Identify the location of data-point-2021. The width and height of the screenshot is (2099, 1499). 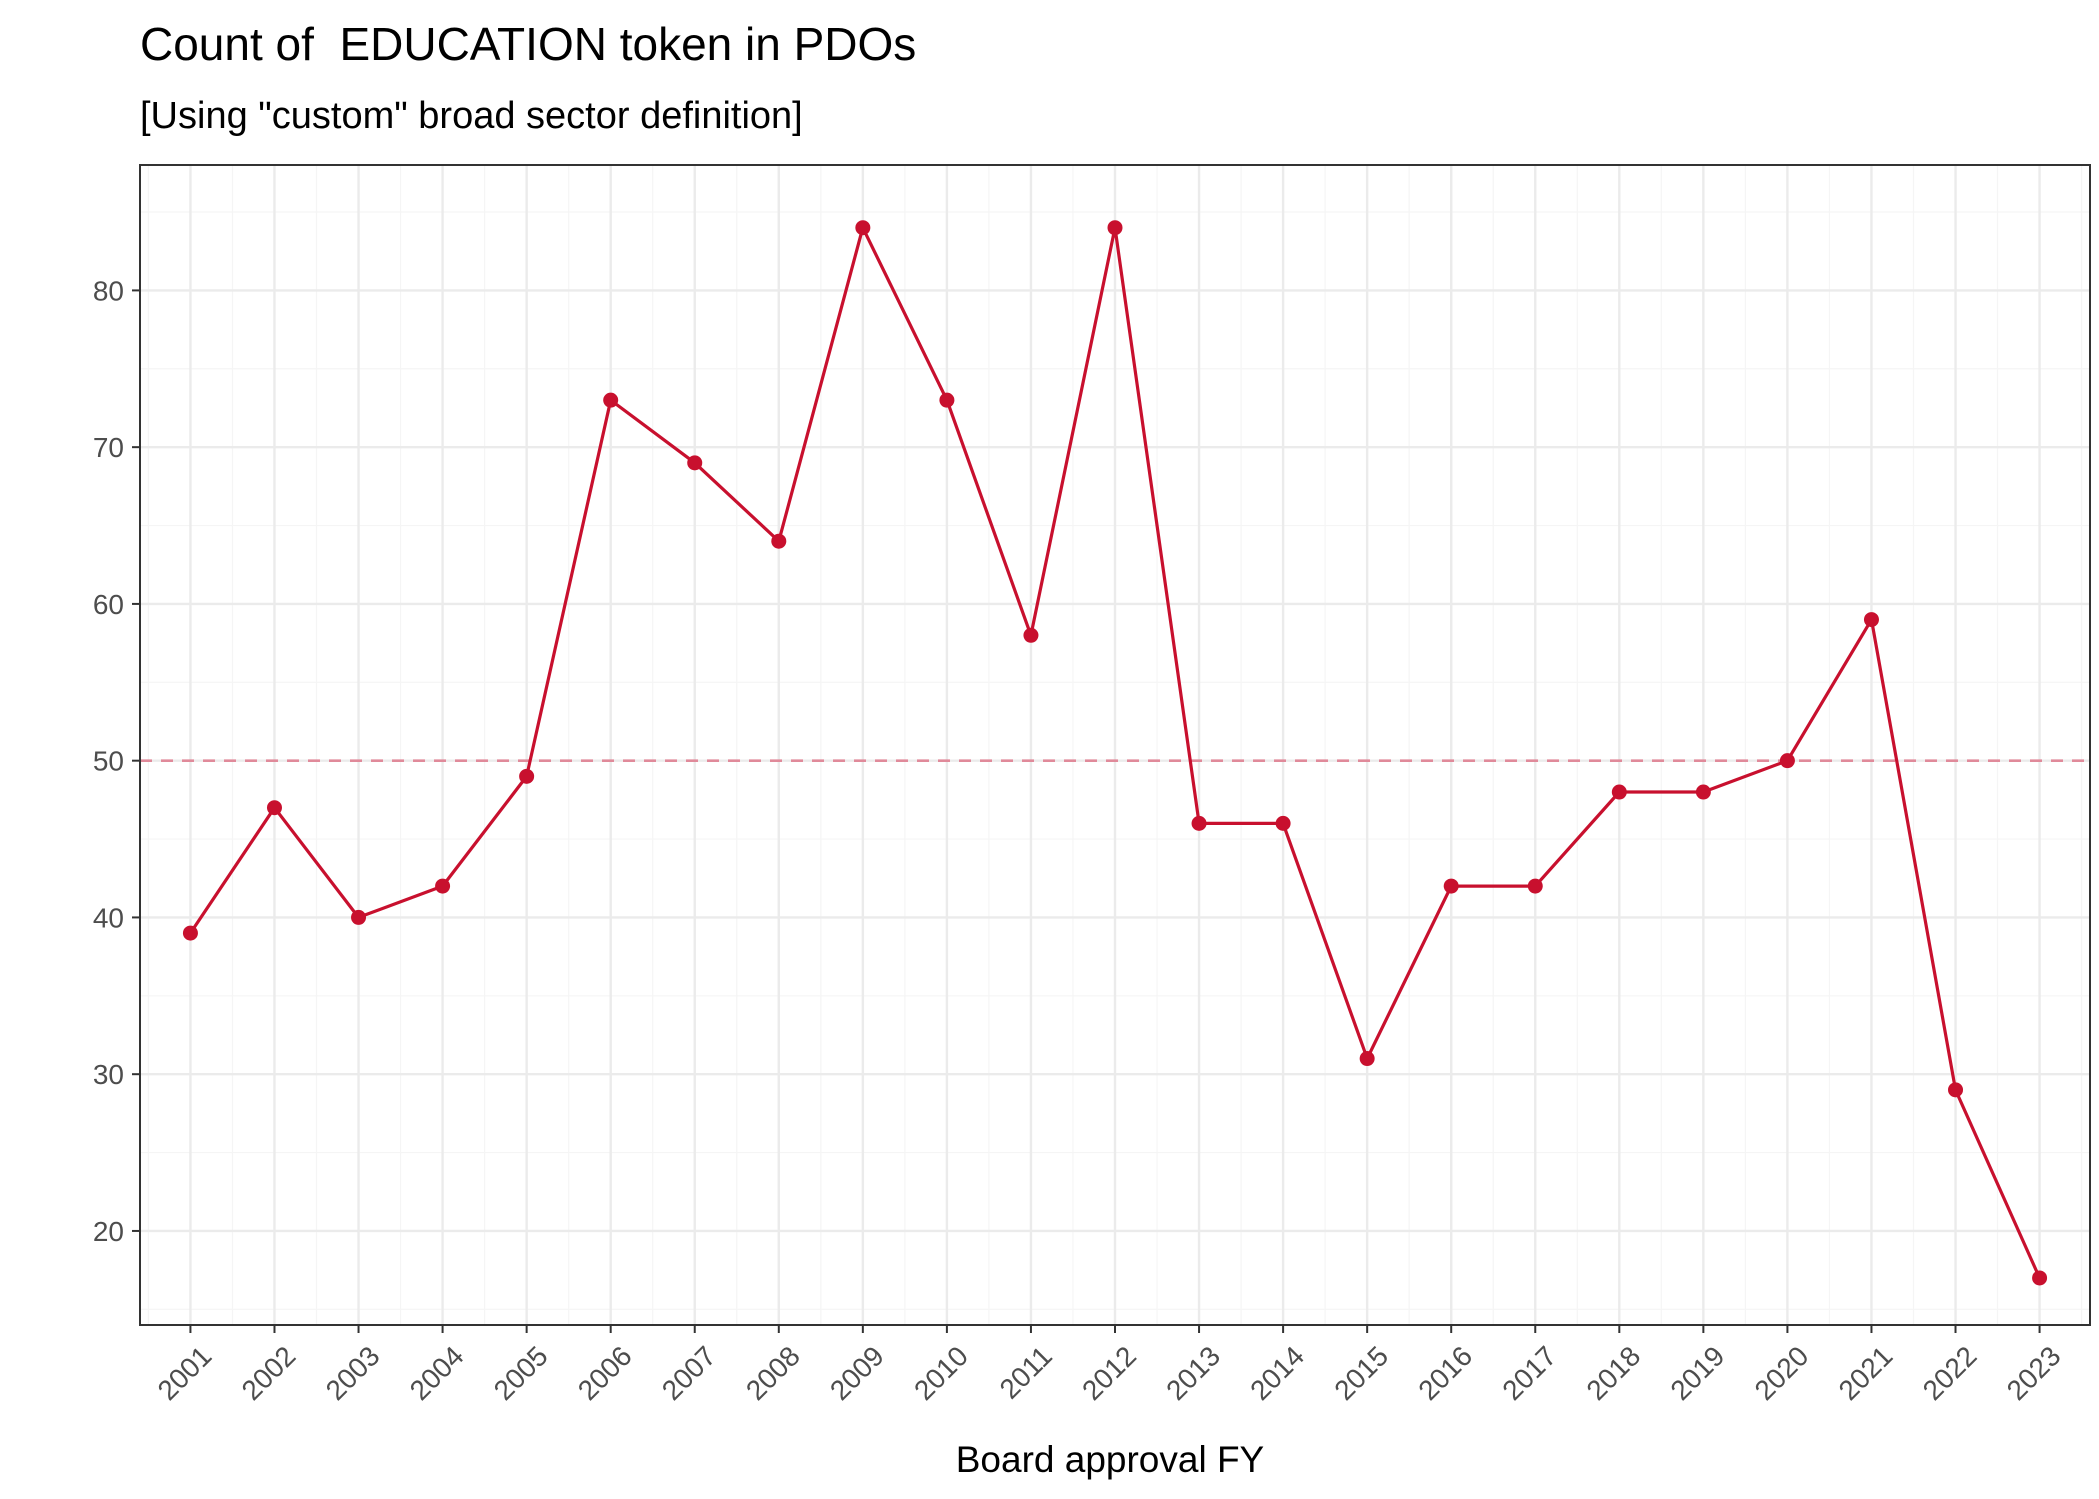
(1871, 620).